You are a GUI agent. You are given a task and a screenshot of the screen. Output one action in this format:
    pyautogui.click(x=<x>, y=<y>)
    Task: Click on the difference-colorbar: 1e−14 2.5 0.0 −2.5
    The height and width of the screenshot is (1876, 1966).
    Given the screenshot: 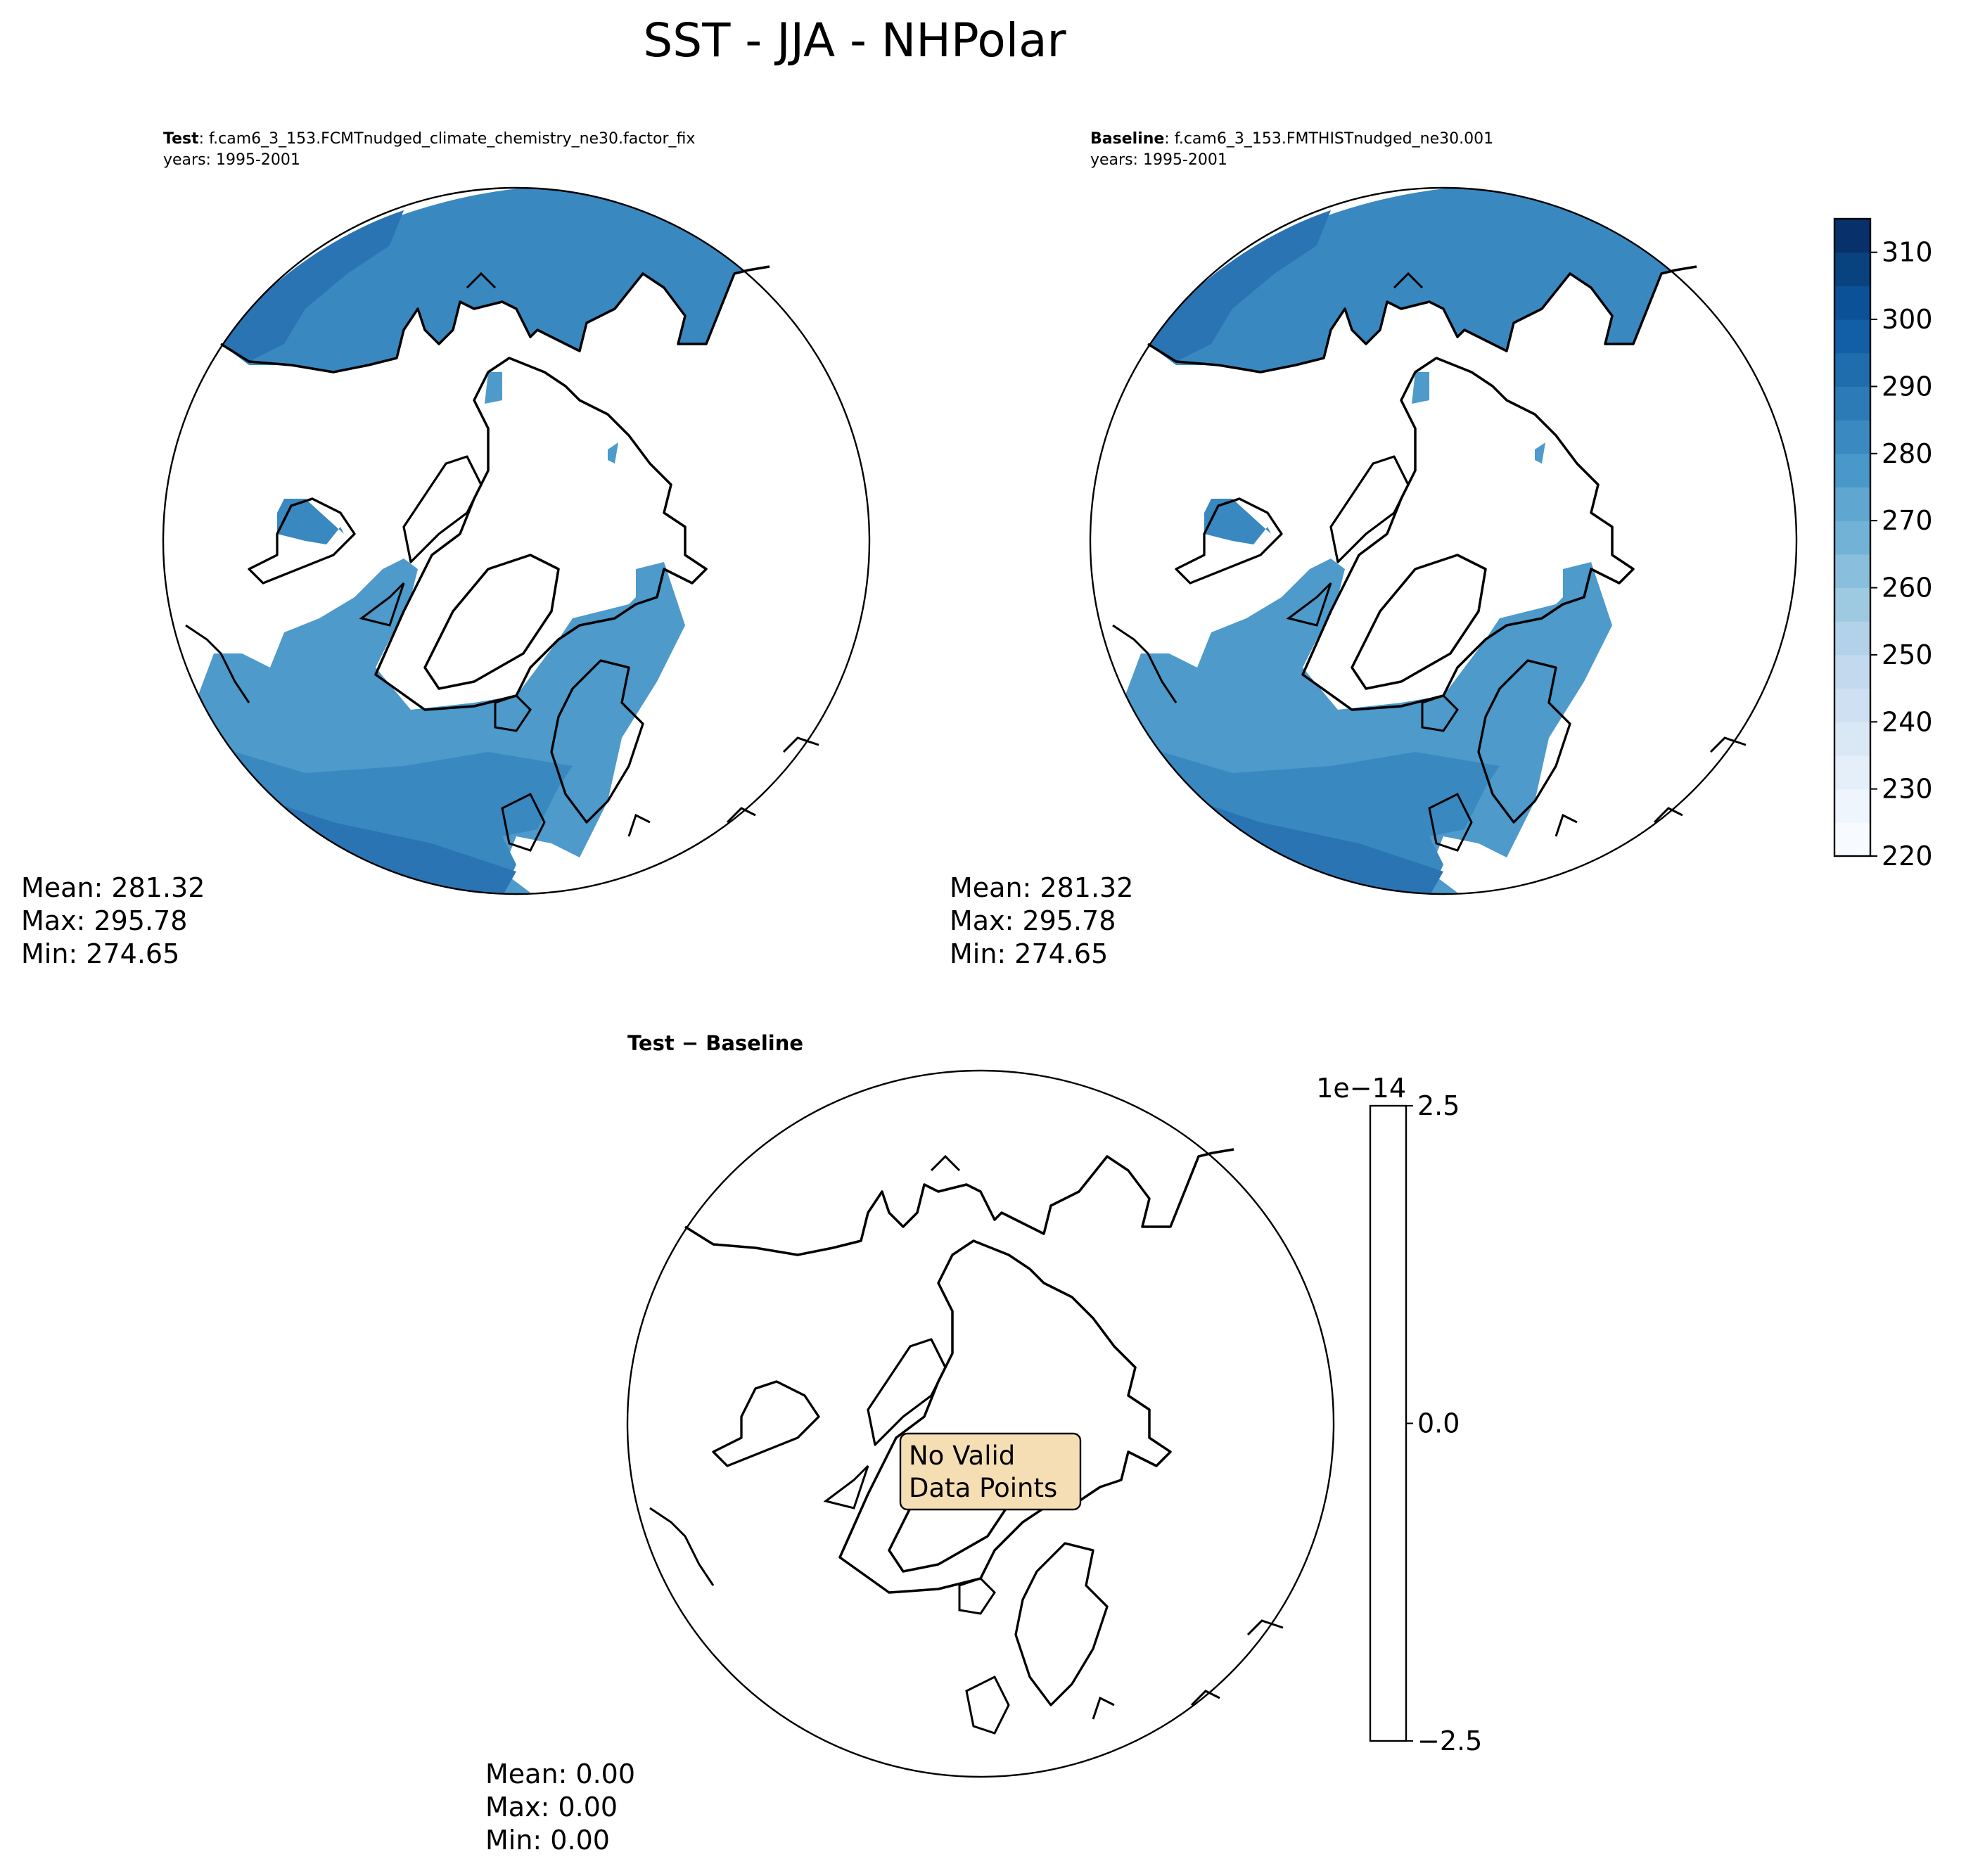 What is the action you would take?
    pyautogui.click(x=1399, y=1414)
    